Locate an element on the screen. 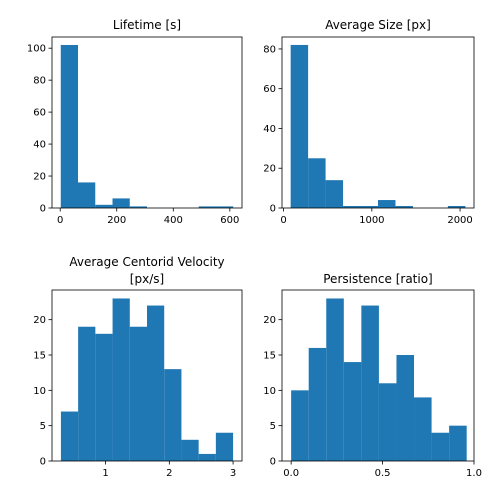 This screenshot has width=500, height=500. y-tick-label: 100 is located at coordinates (36, 49).